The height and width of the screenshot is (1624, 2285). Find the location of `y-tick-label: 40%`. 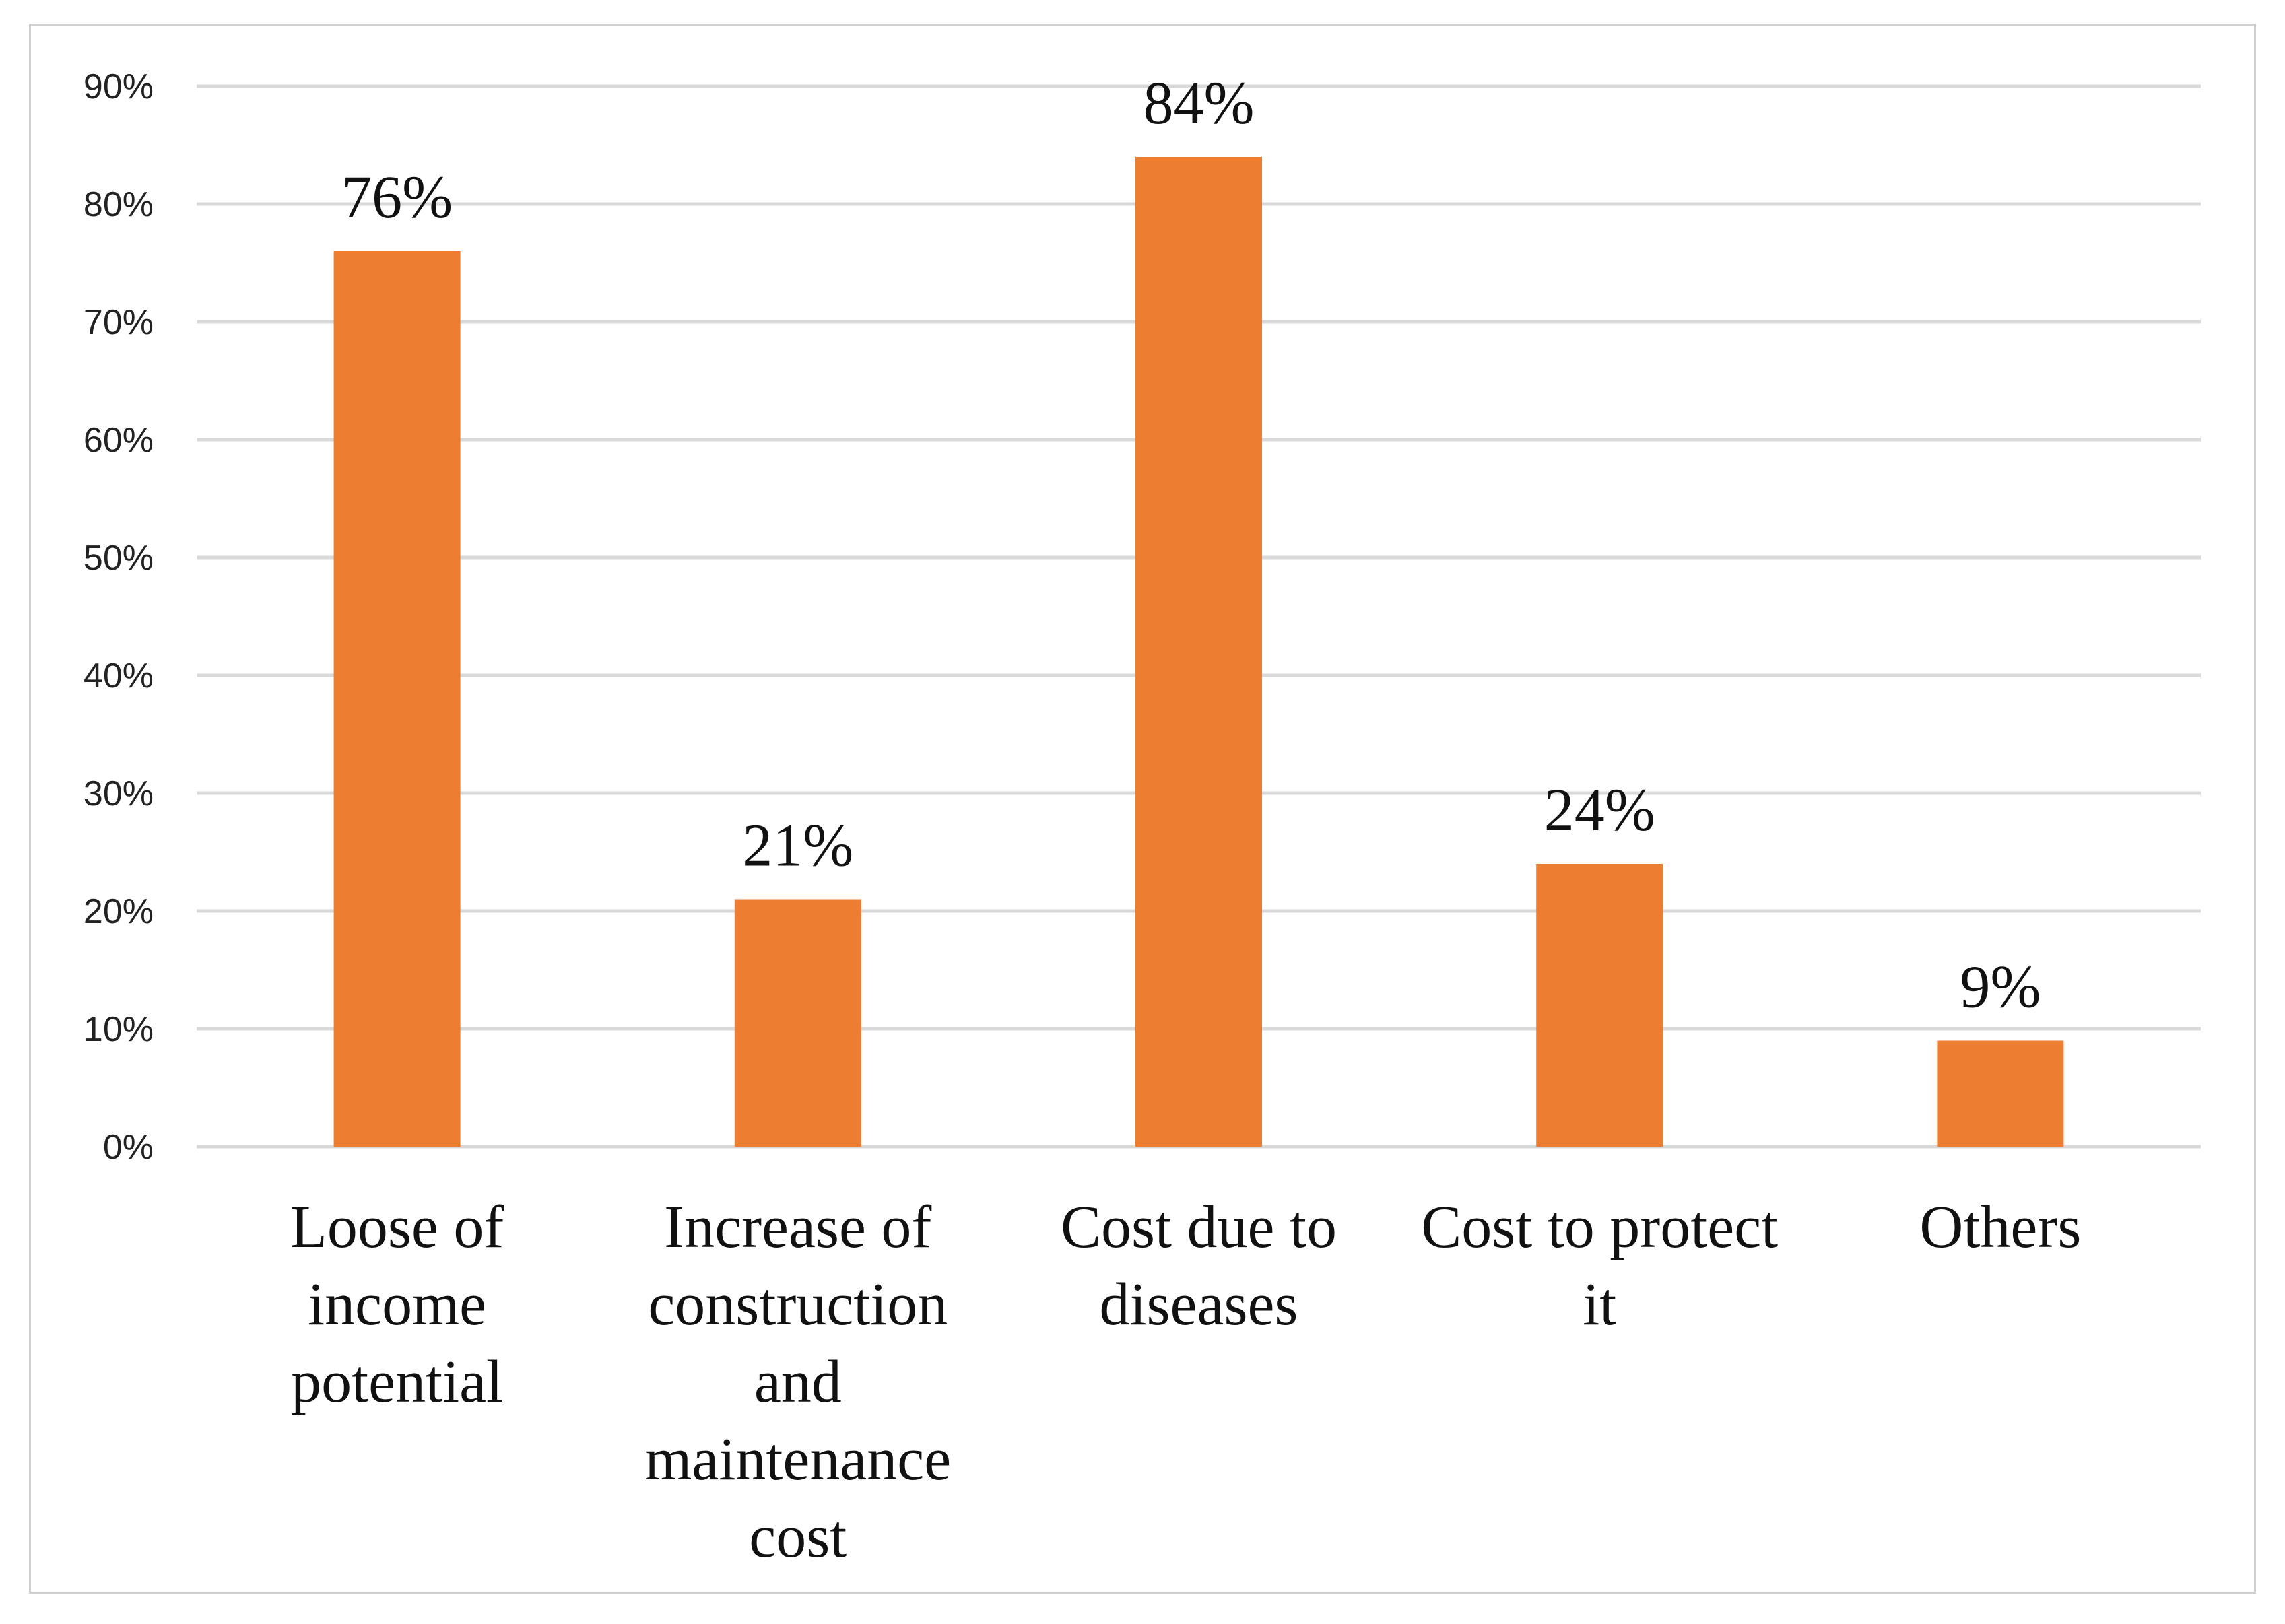

y-tick-label: 40% is located at coordinates (119, 676).